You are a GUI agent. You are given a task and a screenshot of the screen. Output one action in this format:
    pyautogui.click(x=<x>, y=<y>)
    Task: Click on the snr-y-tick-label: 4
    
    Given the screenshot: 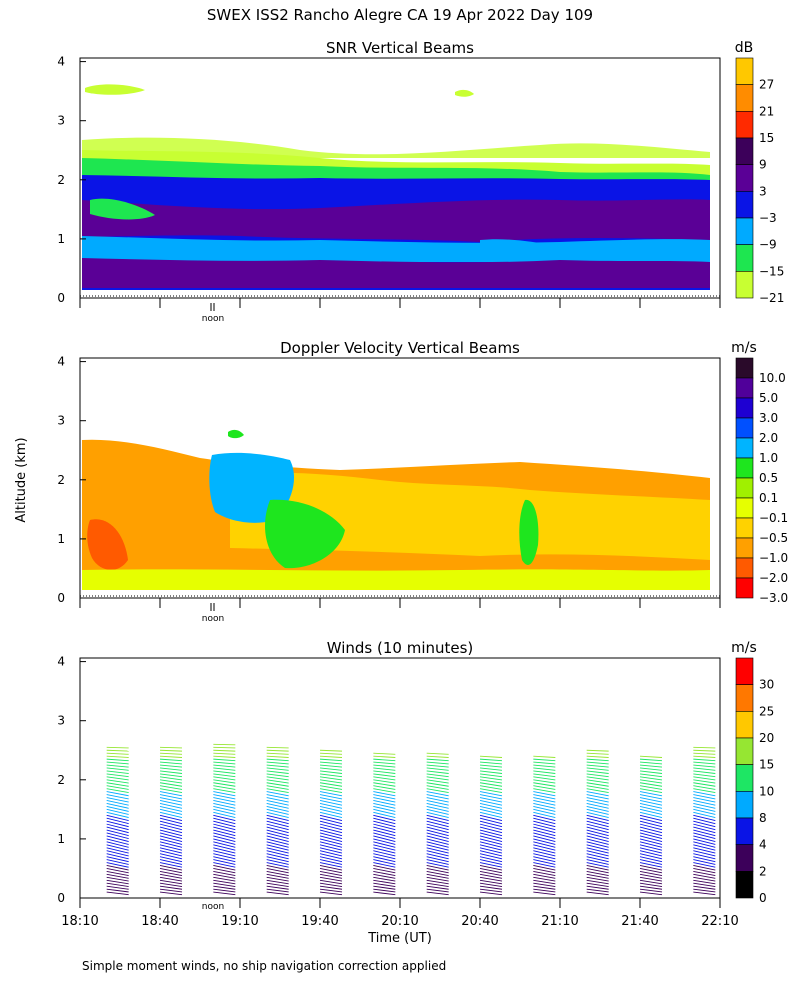 What is the action you would take?
    pyautogui.click(x=61, y=62)
    